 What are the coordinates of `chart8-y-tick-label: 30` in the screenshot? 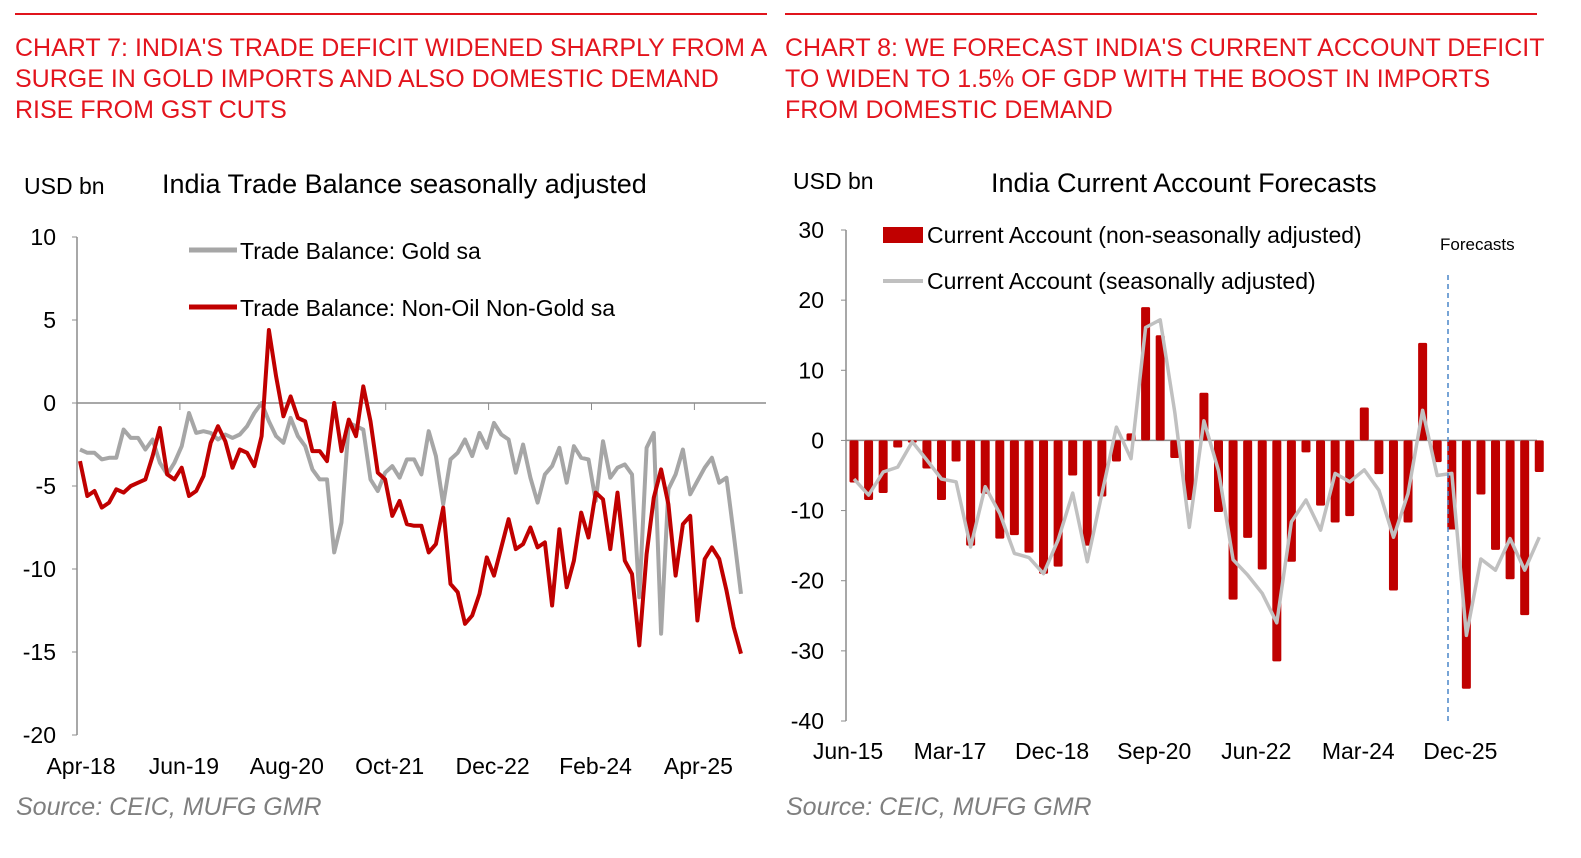 It's located at (811, 230).